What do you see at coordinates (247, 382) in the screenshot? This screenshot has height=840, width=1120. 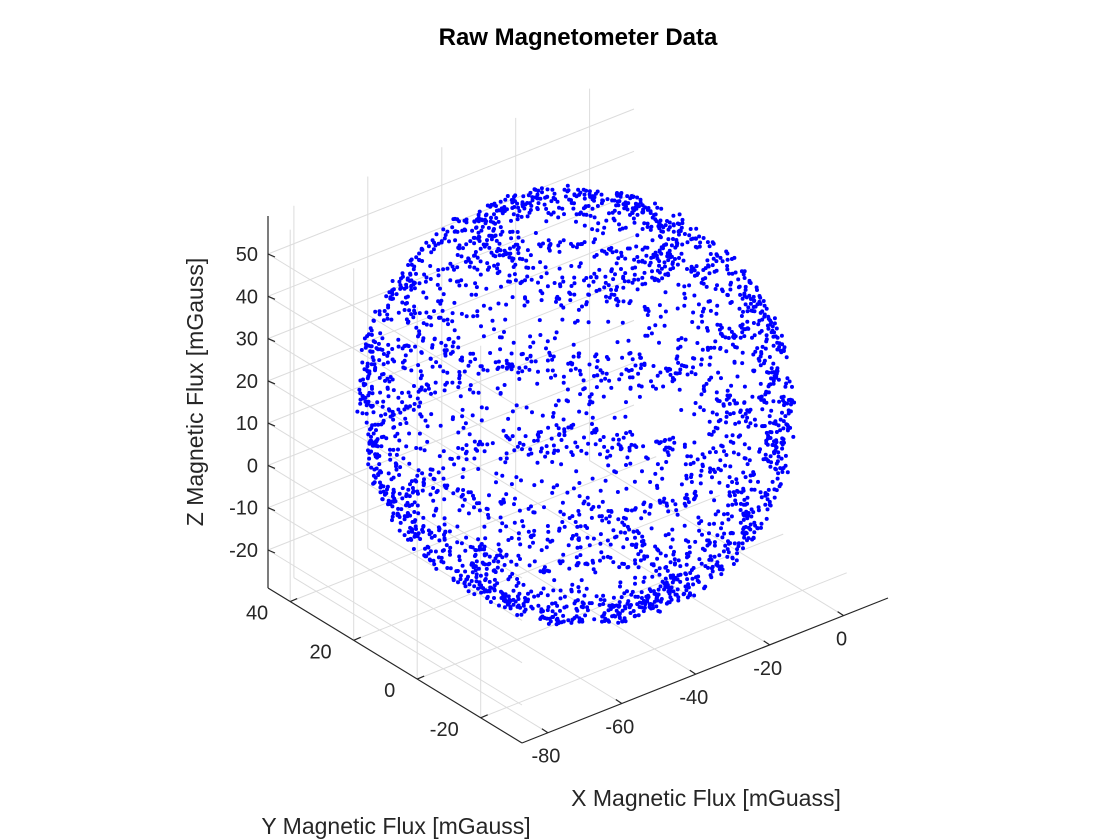 I see `z-tick-label: 20` at bounding box center [247, 382].